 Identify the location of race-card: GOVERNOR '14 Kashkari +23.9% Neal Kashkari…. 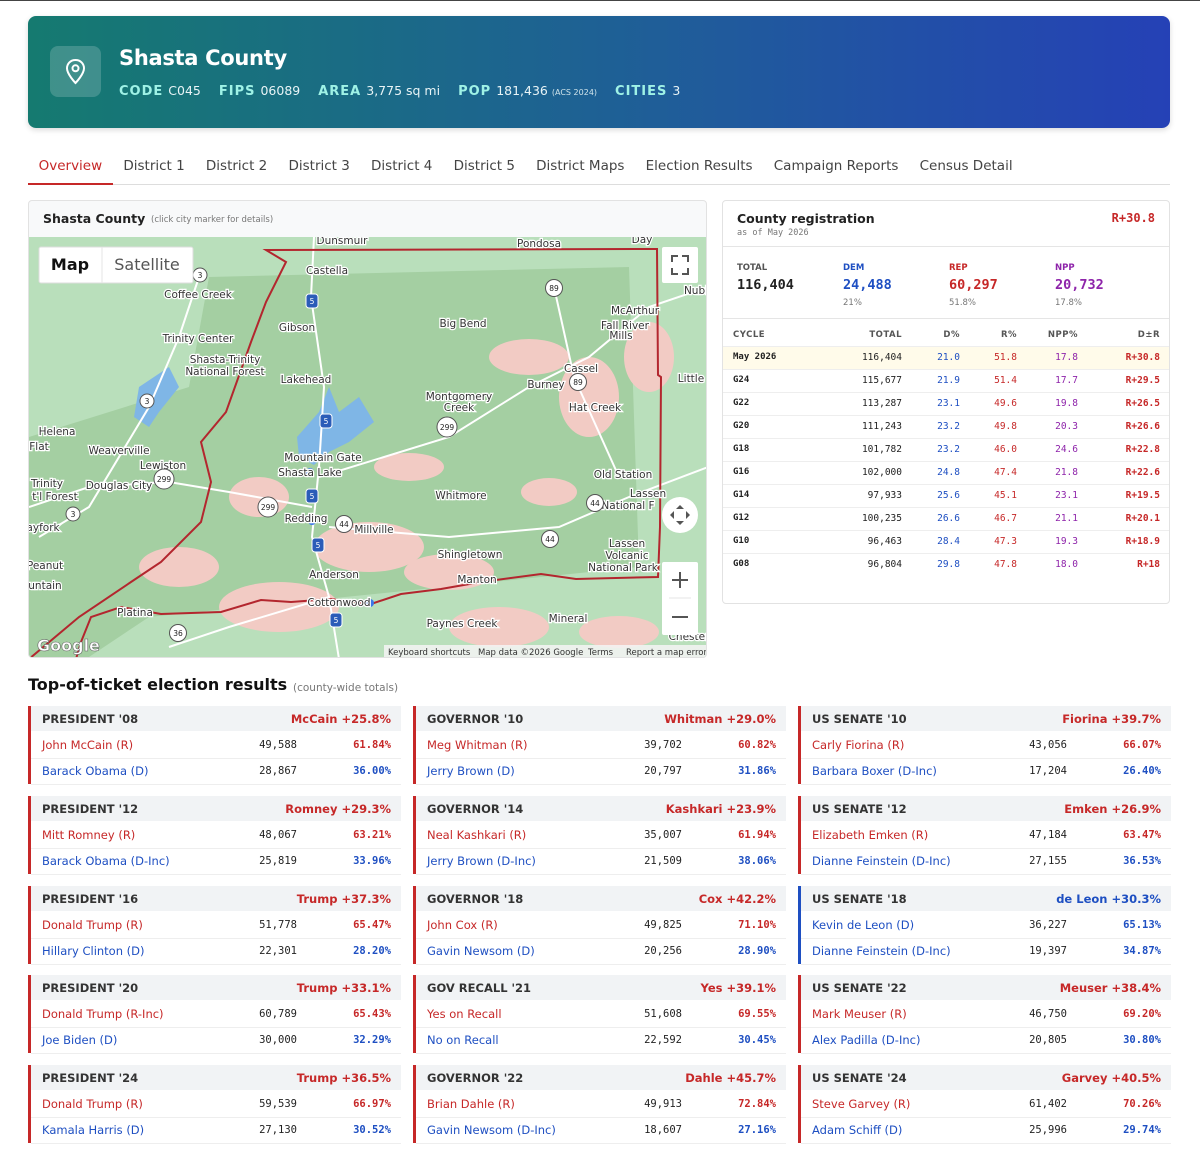
(599, 835).